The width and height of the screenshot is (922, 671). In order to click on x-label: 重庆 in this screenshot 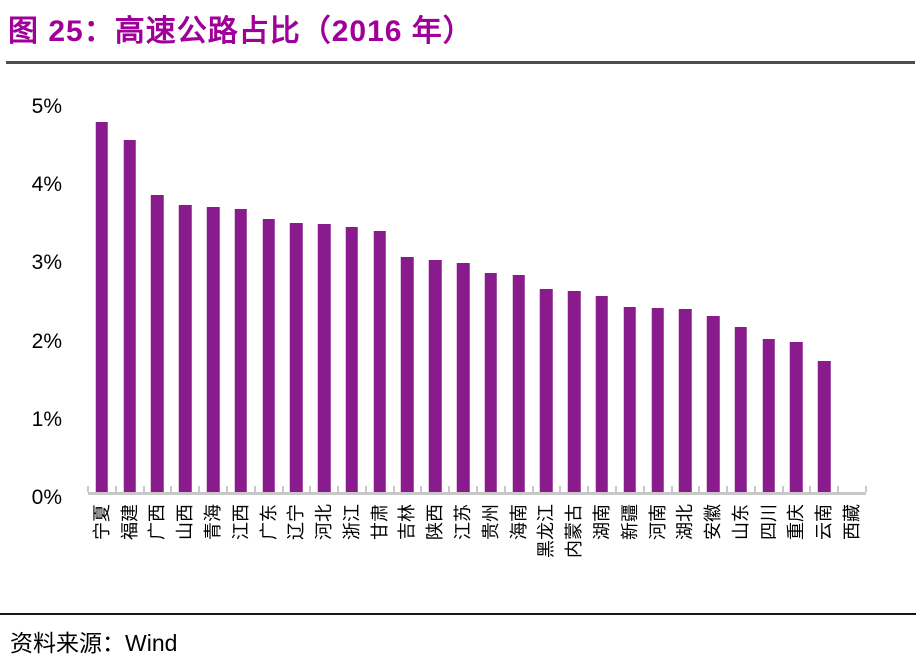, I will do `click(796, 522)`.